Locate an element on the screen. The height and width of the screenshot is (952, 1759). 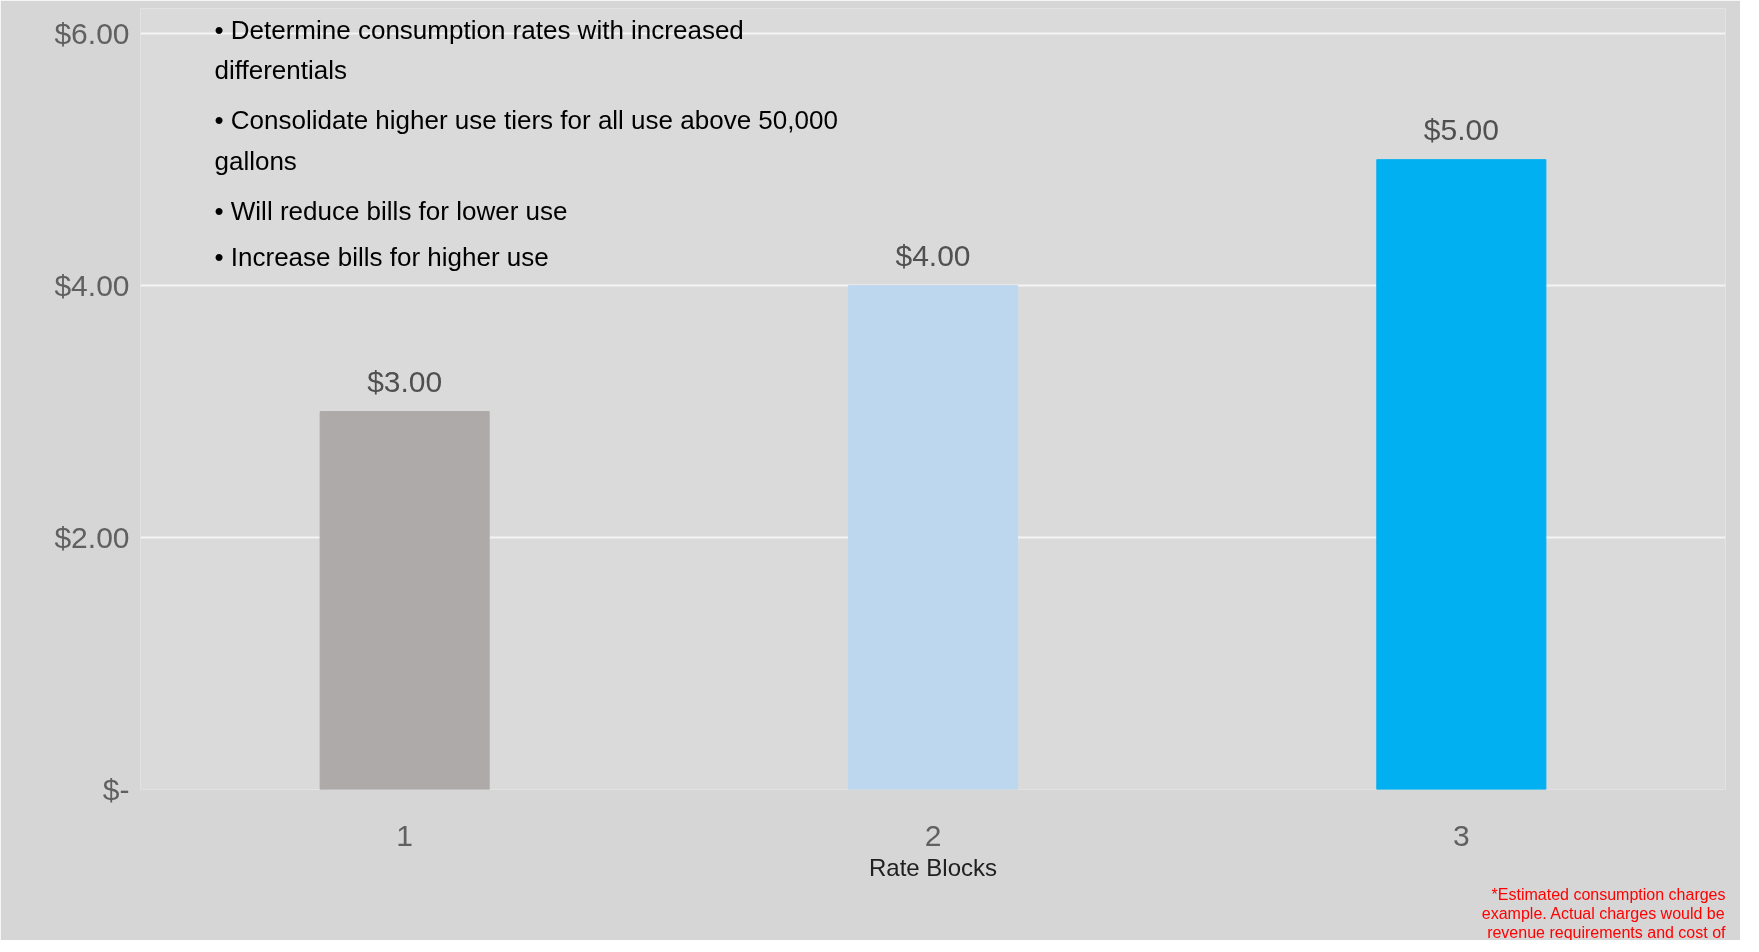
y-tick-label: $4.00 is located at coordinates (92, 286).